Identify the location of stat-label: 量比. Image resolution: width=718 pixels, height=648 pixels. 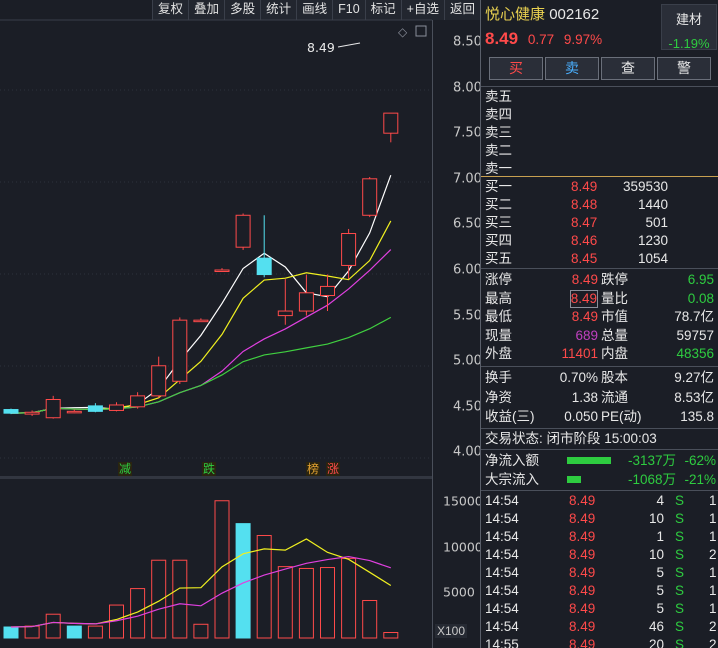
(614, 298).